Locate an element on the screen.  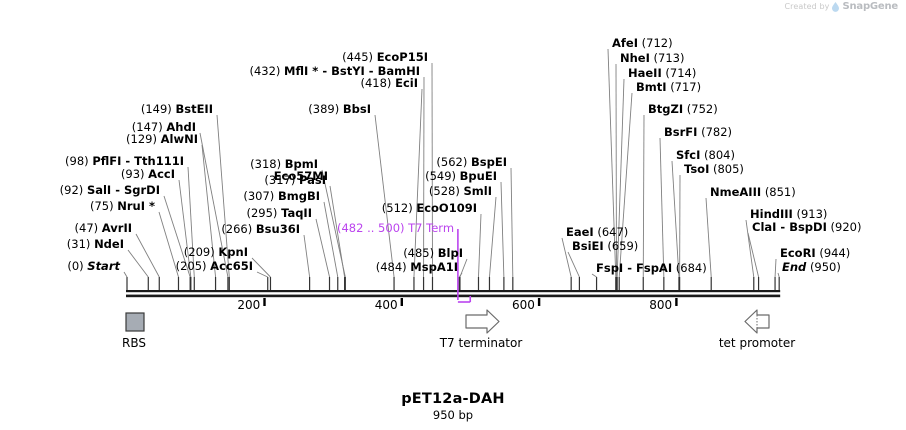
site-position: (295) is located at coordinates (262, 213).